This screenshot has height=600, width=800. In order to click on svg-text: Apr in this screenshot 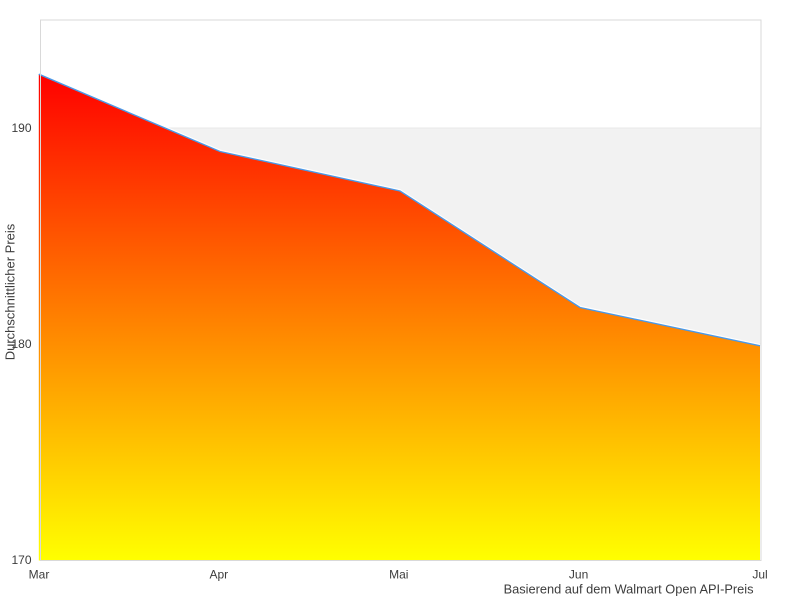, I will do `click(218, 575)`.